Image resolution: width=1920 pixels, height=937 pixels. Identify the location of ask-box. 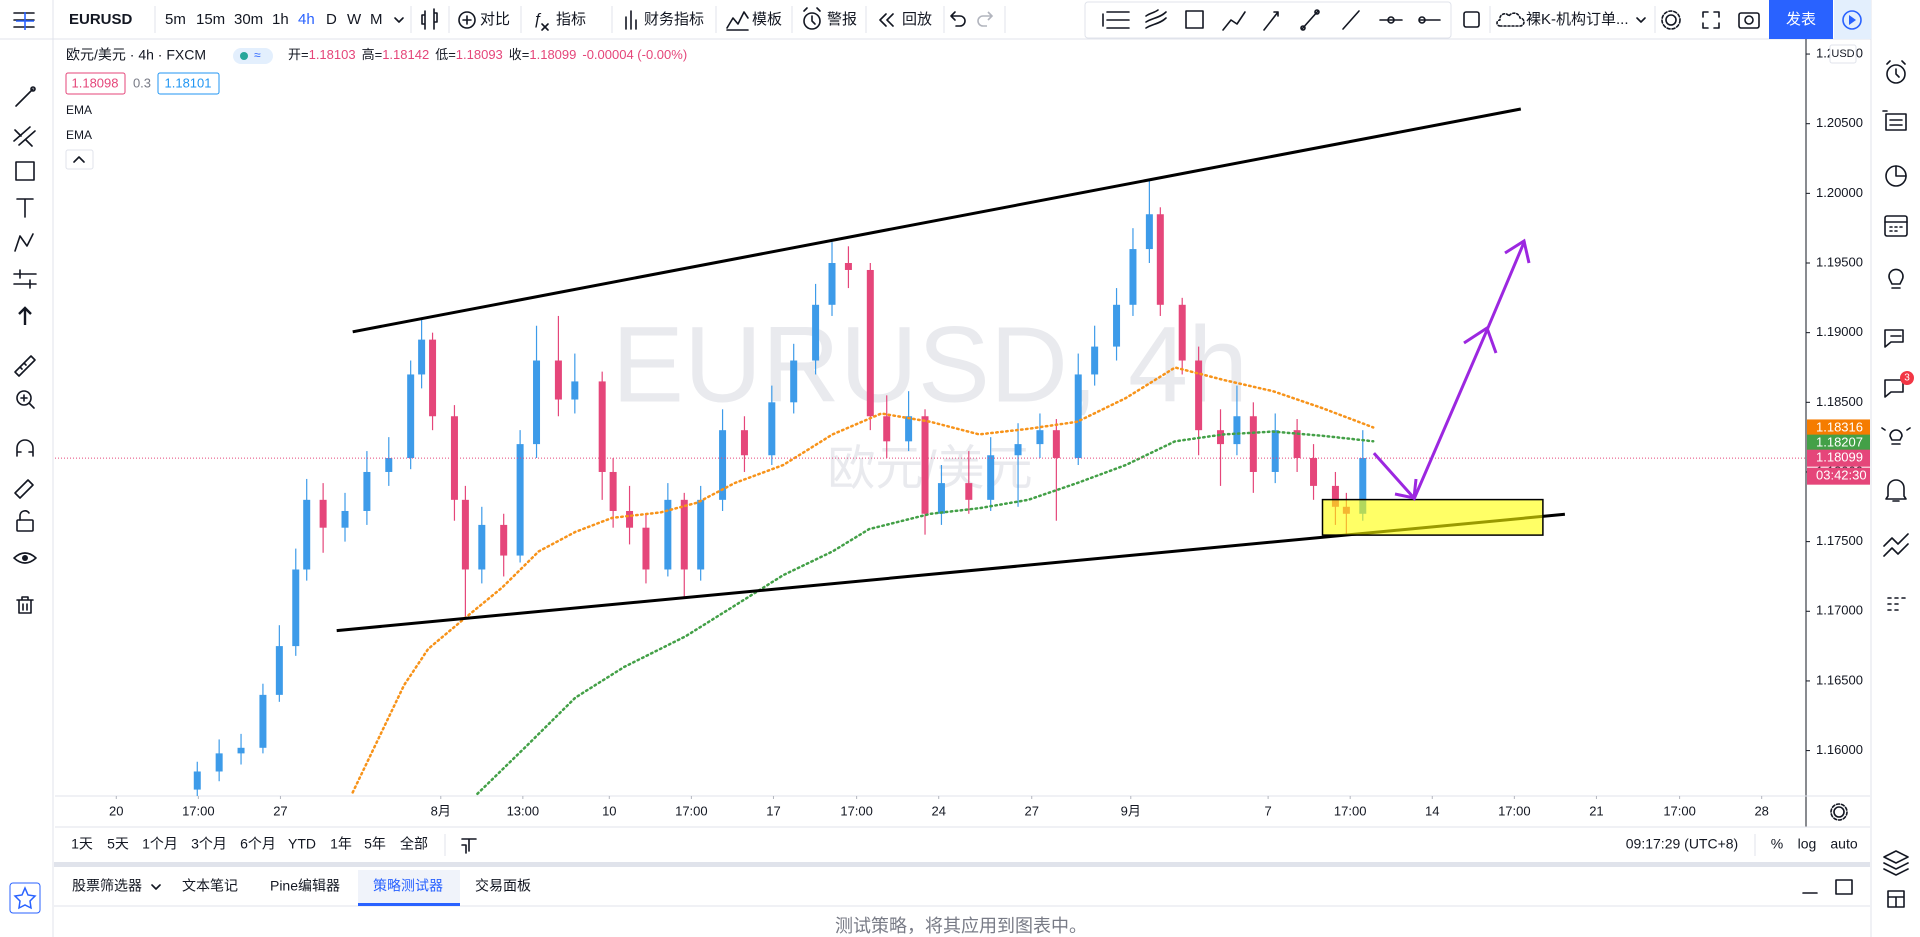
(188, 83).